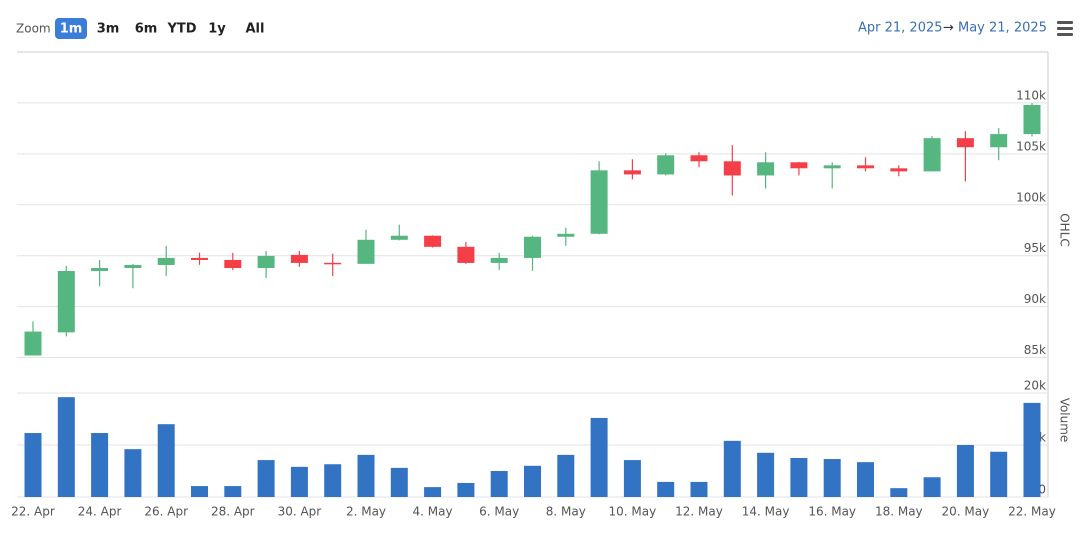  I want to click on x-tick-label: 22. Apr, so click(33, 512).